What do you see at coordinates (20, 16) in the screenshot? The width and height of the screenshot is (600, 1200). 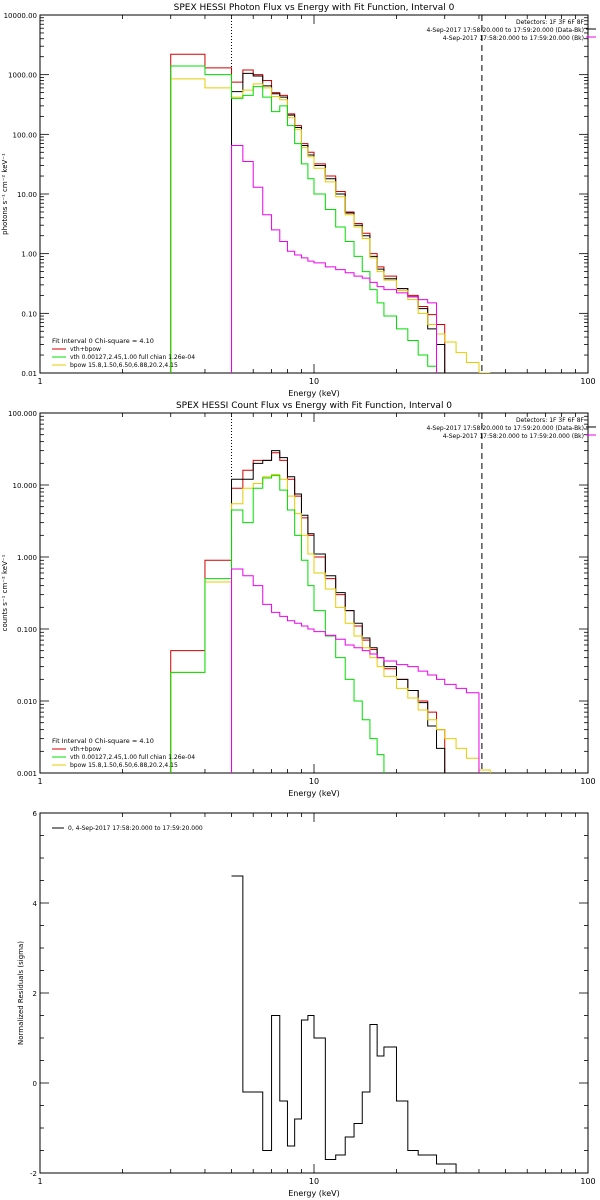 I see `y-tick-label: 10000.00` at bounding box center [20, 16].